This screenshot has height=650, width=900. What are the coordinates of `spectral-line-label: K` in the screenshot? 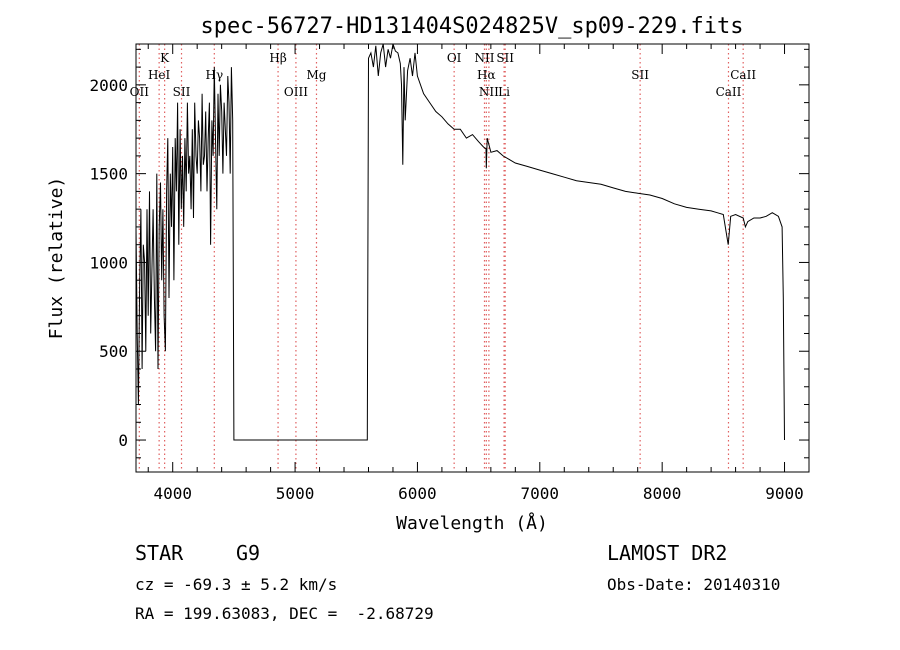 It's located at (165, 58).